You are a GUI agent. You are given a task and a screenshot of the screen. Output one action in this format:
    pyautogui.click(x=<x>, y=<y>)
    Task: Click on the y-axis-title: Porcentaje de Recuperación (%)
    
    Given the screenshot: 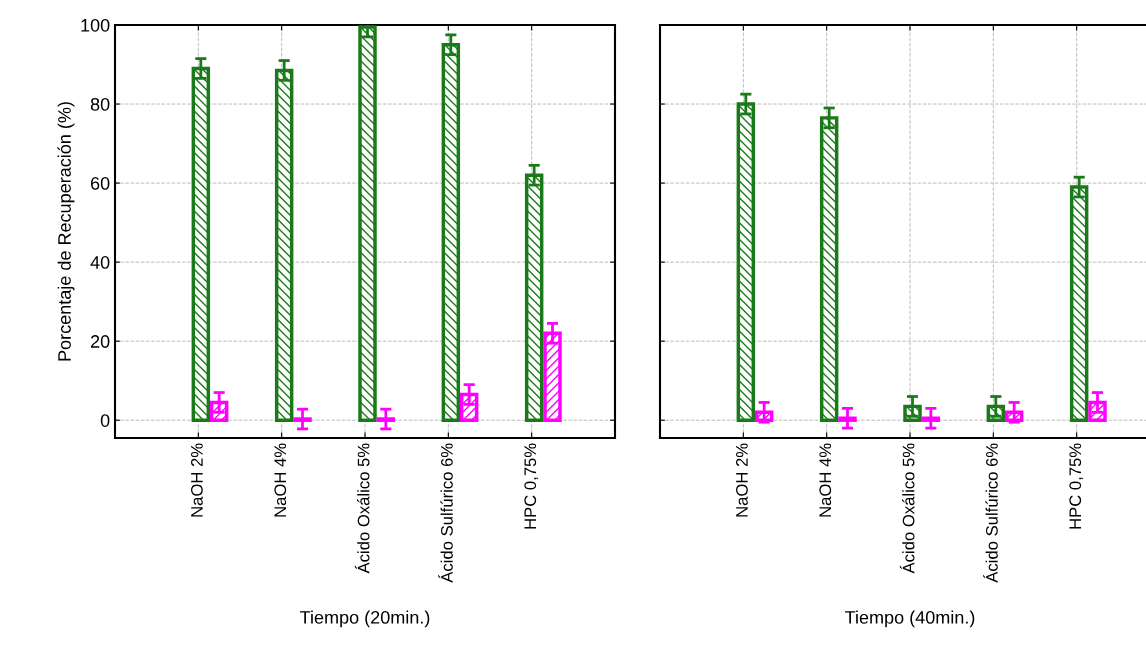 What is the action you would take?
    pyautogui.click(x=66, y=231)
    